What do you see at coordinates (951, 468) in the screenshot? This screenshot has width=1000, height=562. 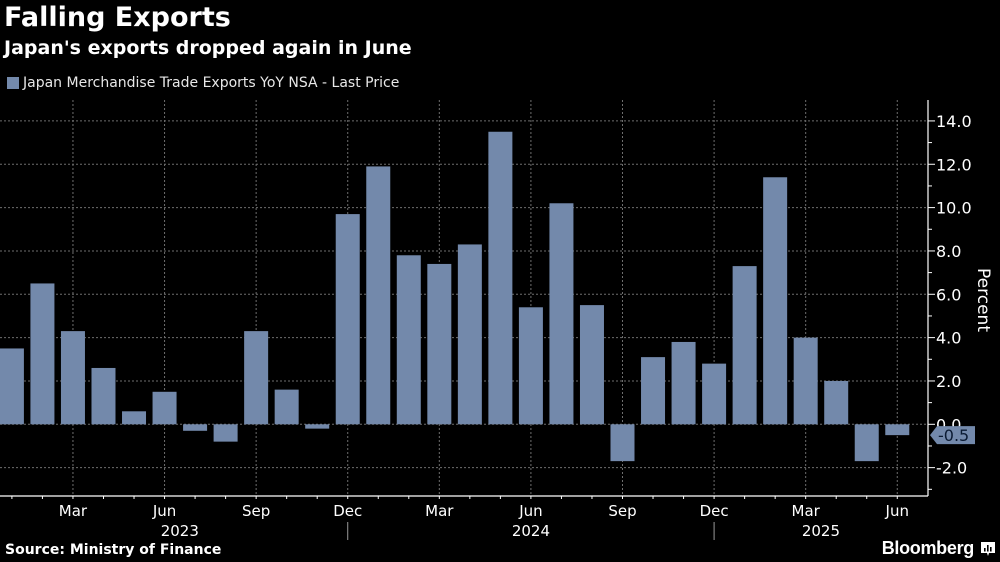 I see `y-tick-label: -2.0` at bounding box center [951, 468].